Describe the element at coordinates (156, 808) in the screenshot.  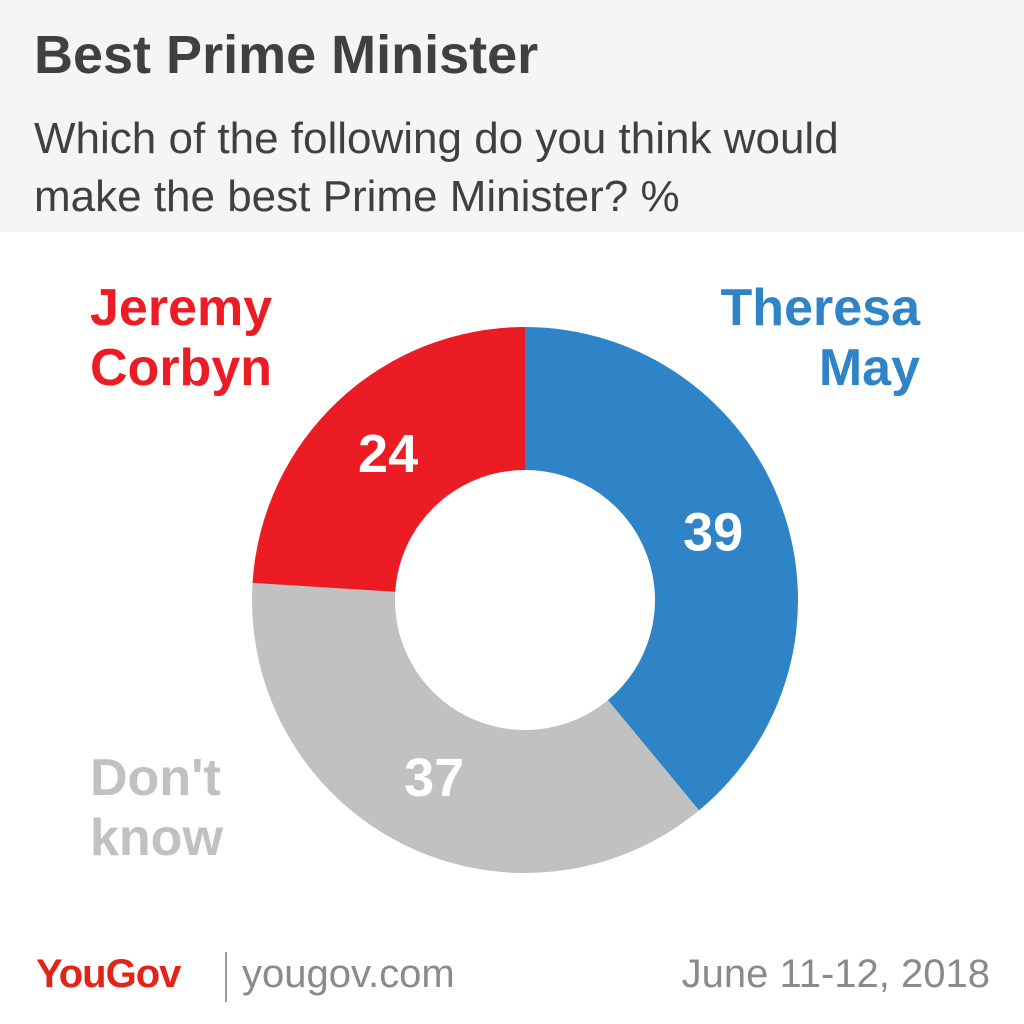
I see `category-label: Don't know` at that location.